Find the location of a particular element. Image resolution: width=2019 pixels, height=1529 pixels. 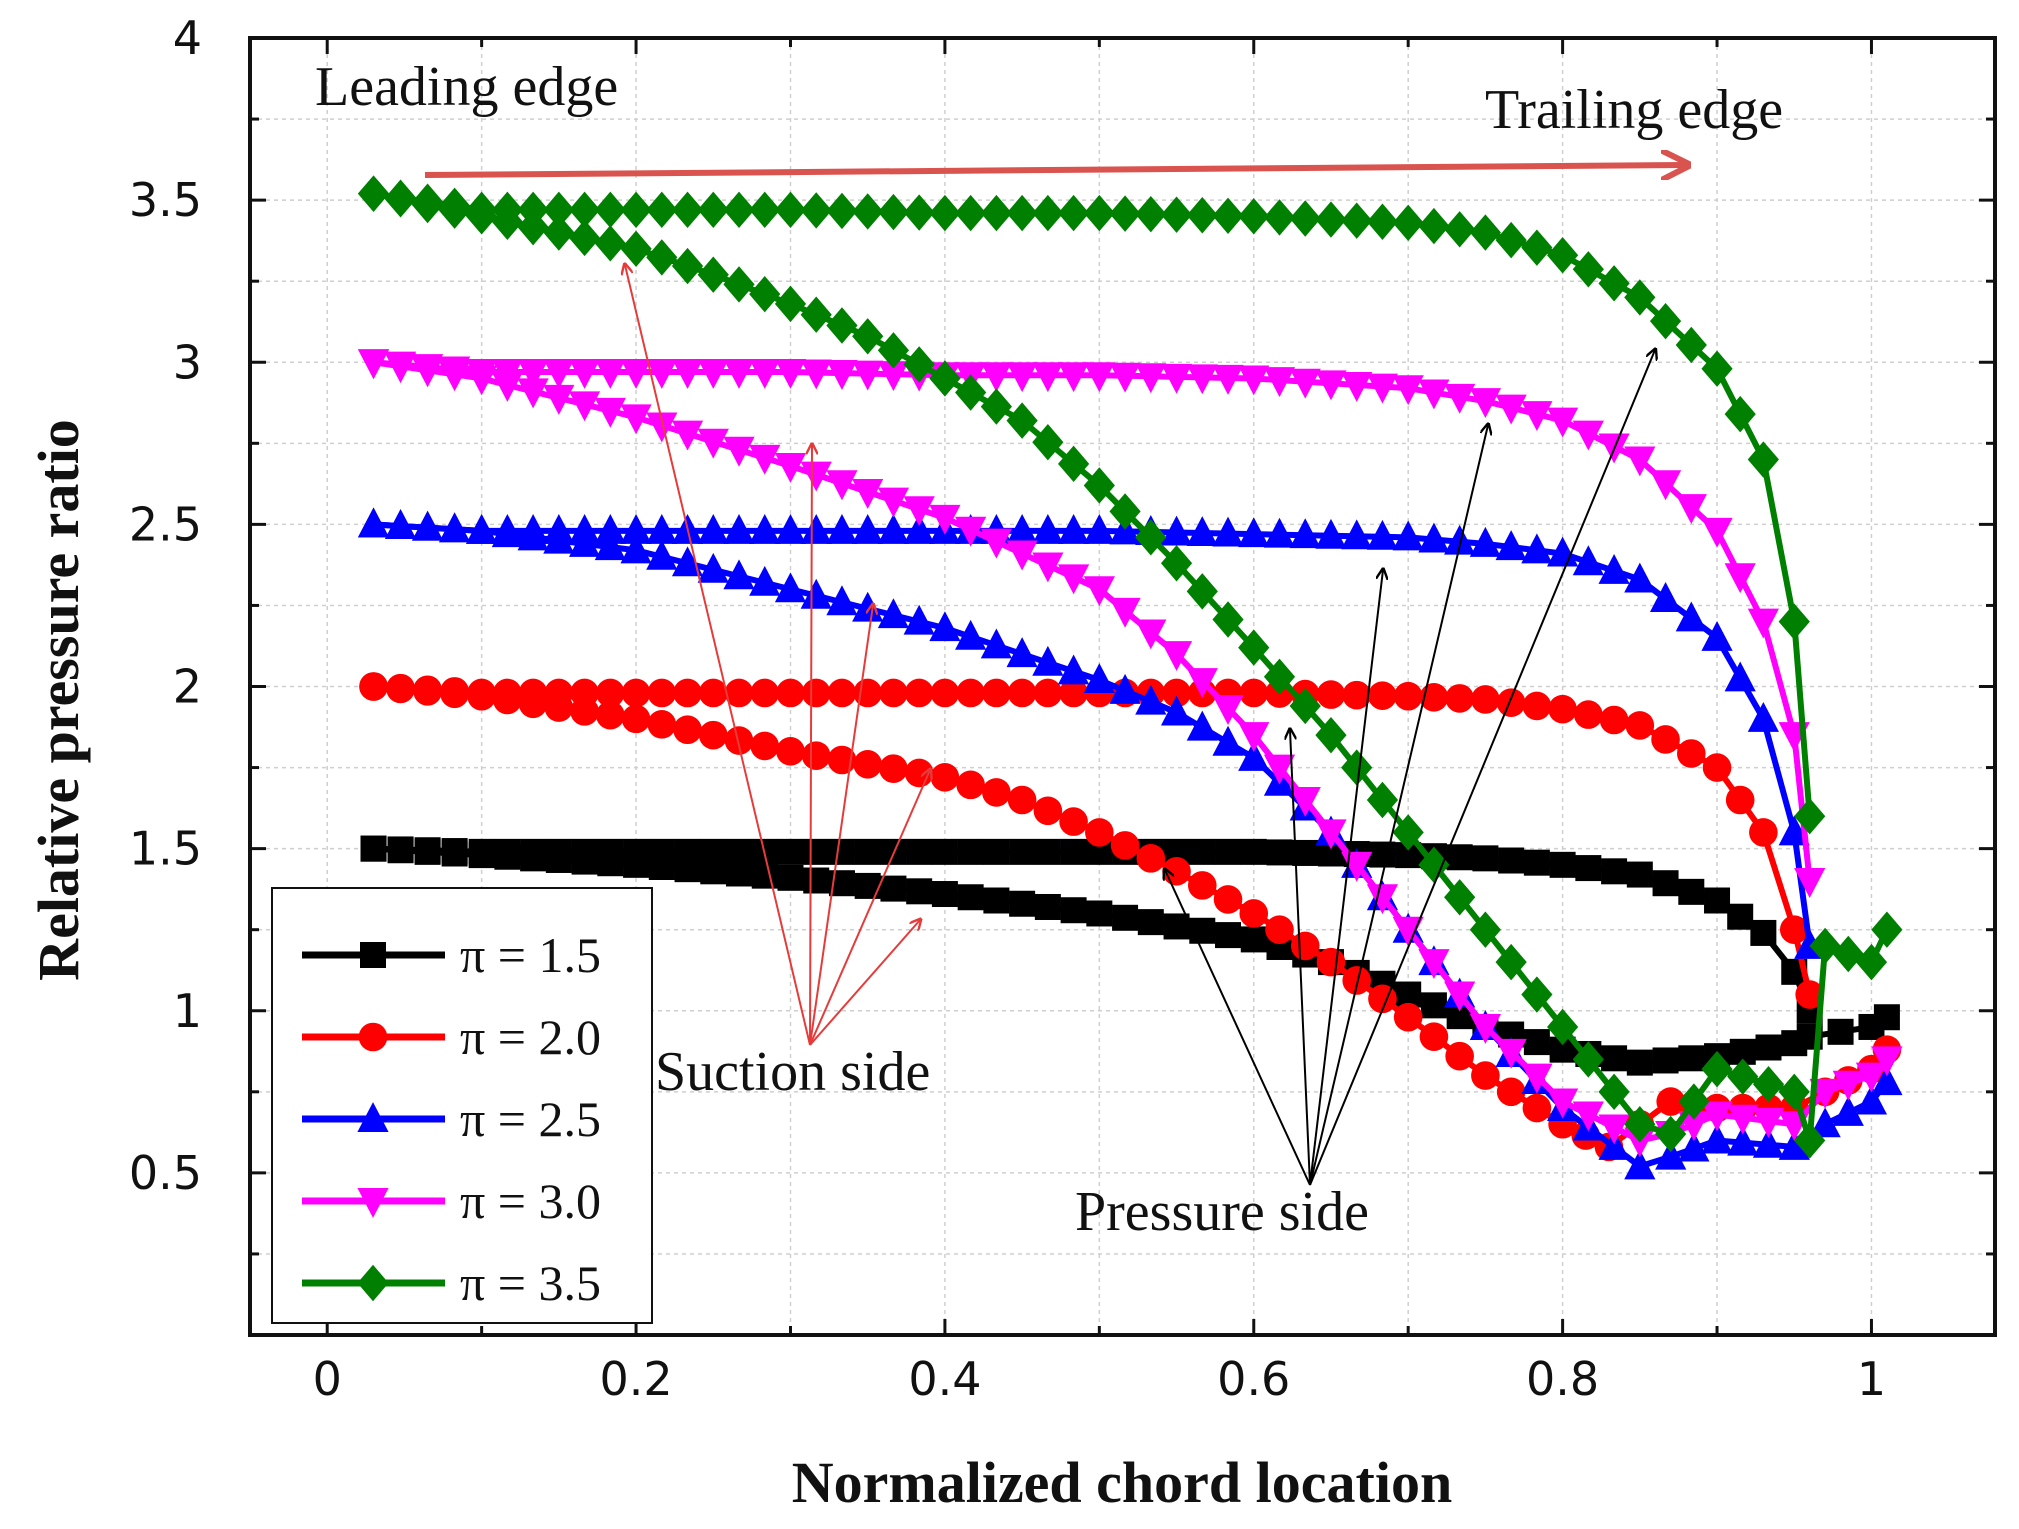

legend: π = 1.5 π = 2.0 π = 2.5 π = 3.0 π = 3.5 is located at coordinates (462, 1105).